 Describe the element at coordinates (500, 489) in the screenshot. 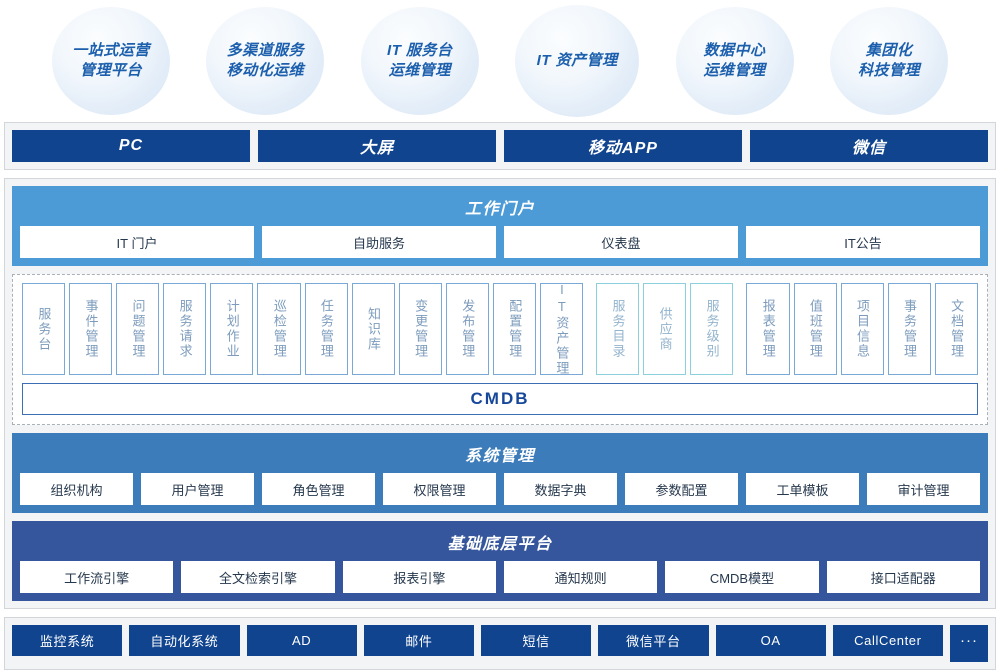

I see `system-management-items: 组织机构 用户管理 角色管理 权限管理 数据字典 参数配置 工单模板 审计管理` at that location.